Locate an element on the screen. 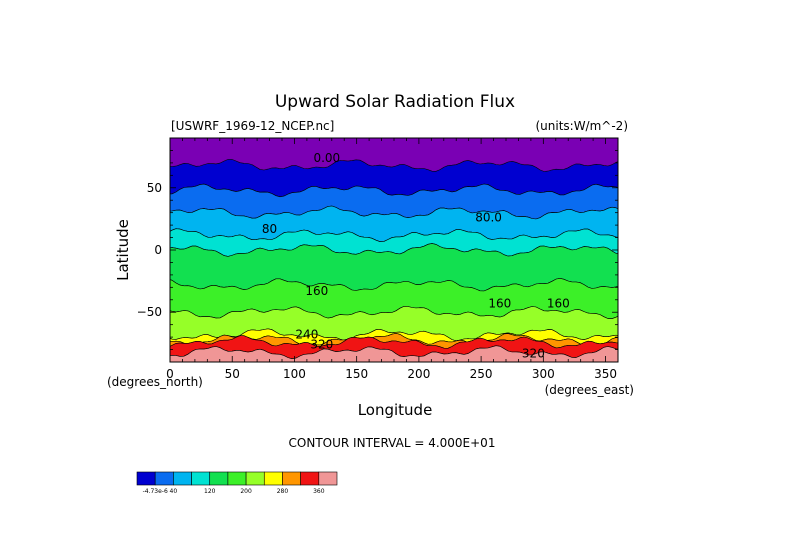 The image size is (789, 558). x-tick-label: 200 is located at coordinates (418, 374).